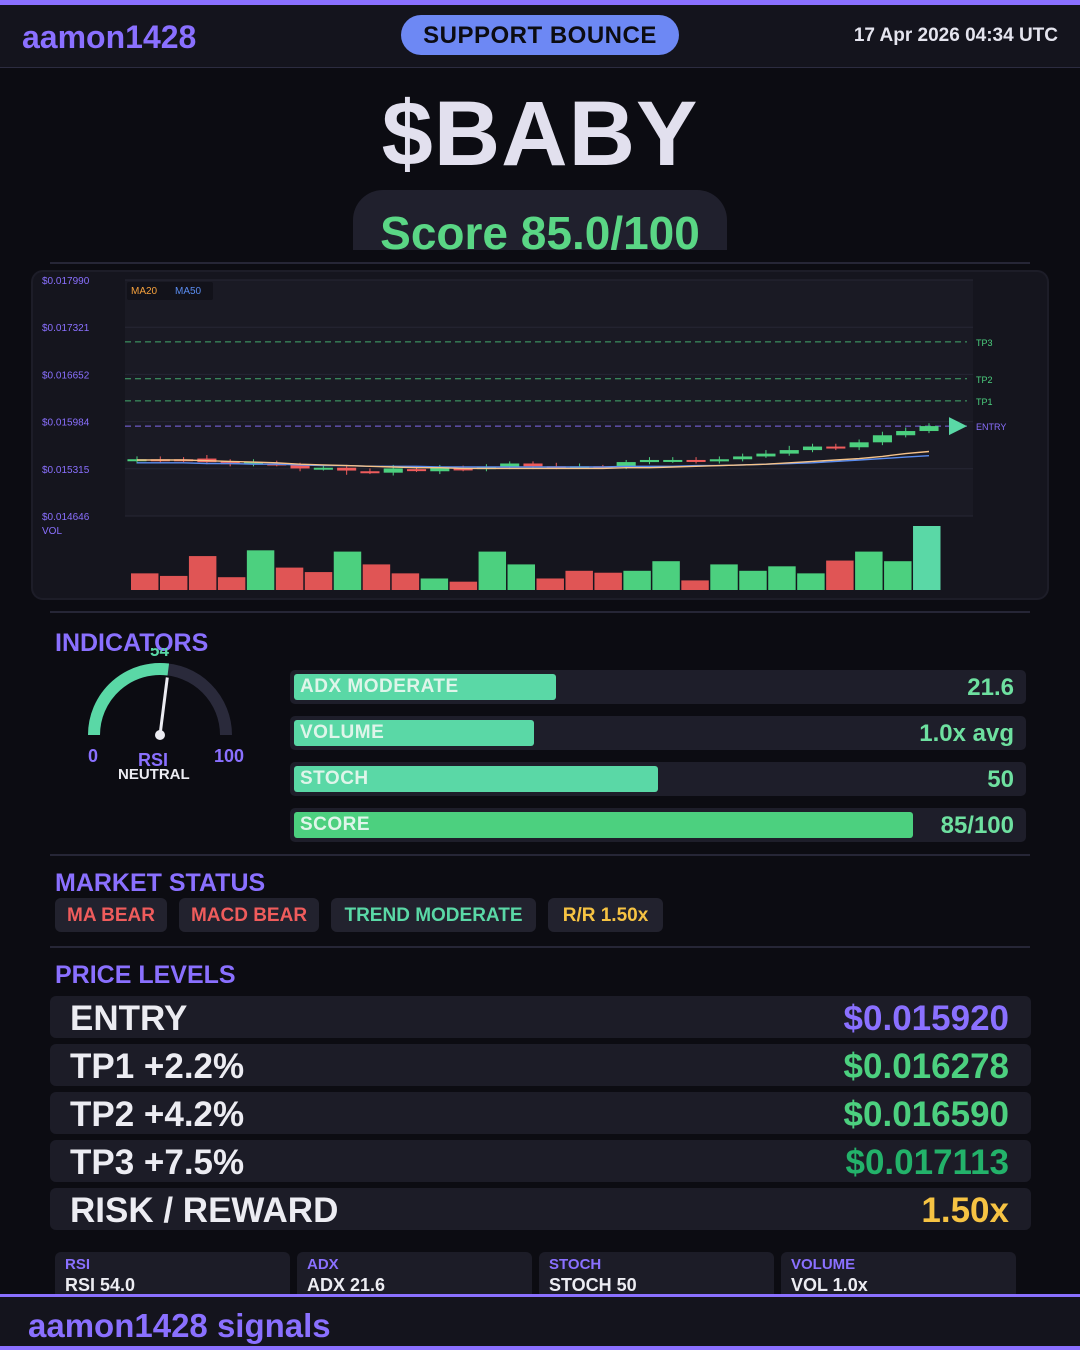 This screenshot has height=1350, width=1080. What do you see at coordinates (188, 291) in the screenshot?
I see `legend-ma50: MA50` at bounding box center [188, 291].